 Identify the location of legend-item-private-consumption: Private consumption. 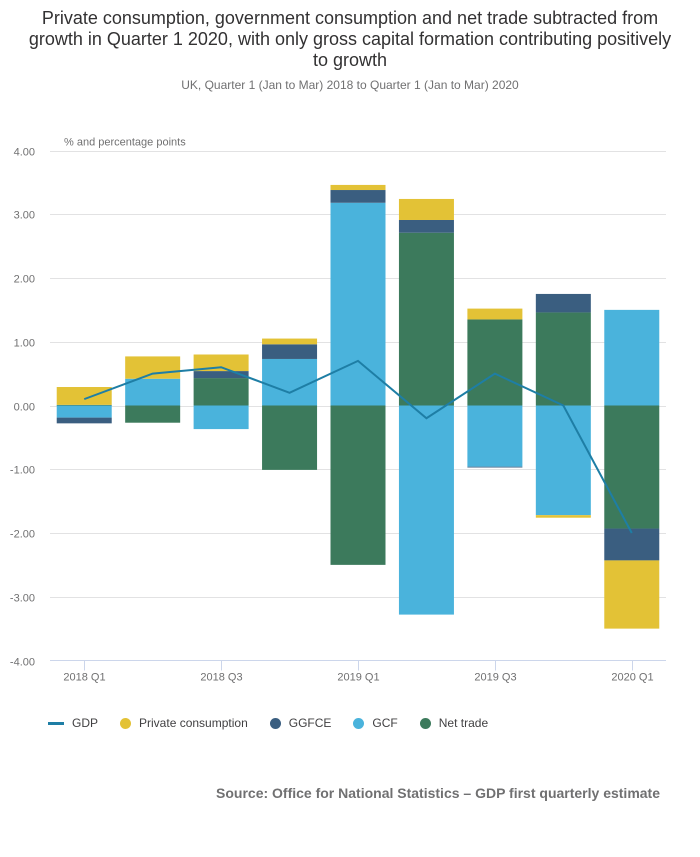
(184, 723).